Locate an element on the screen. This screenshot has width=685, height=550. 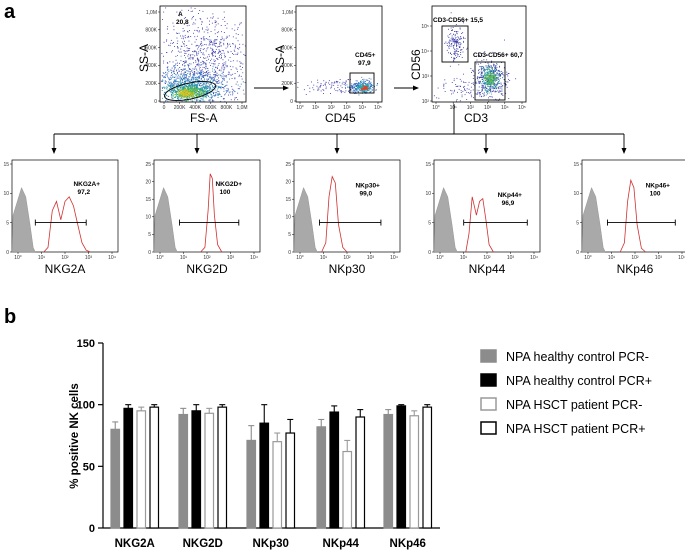
bar-category-label: NKp44 is located at coordinates (341, 544).